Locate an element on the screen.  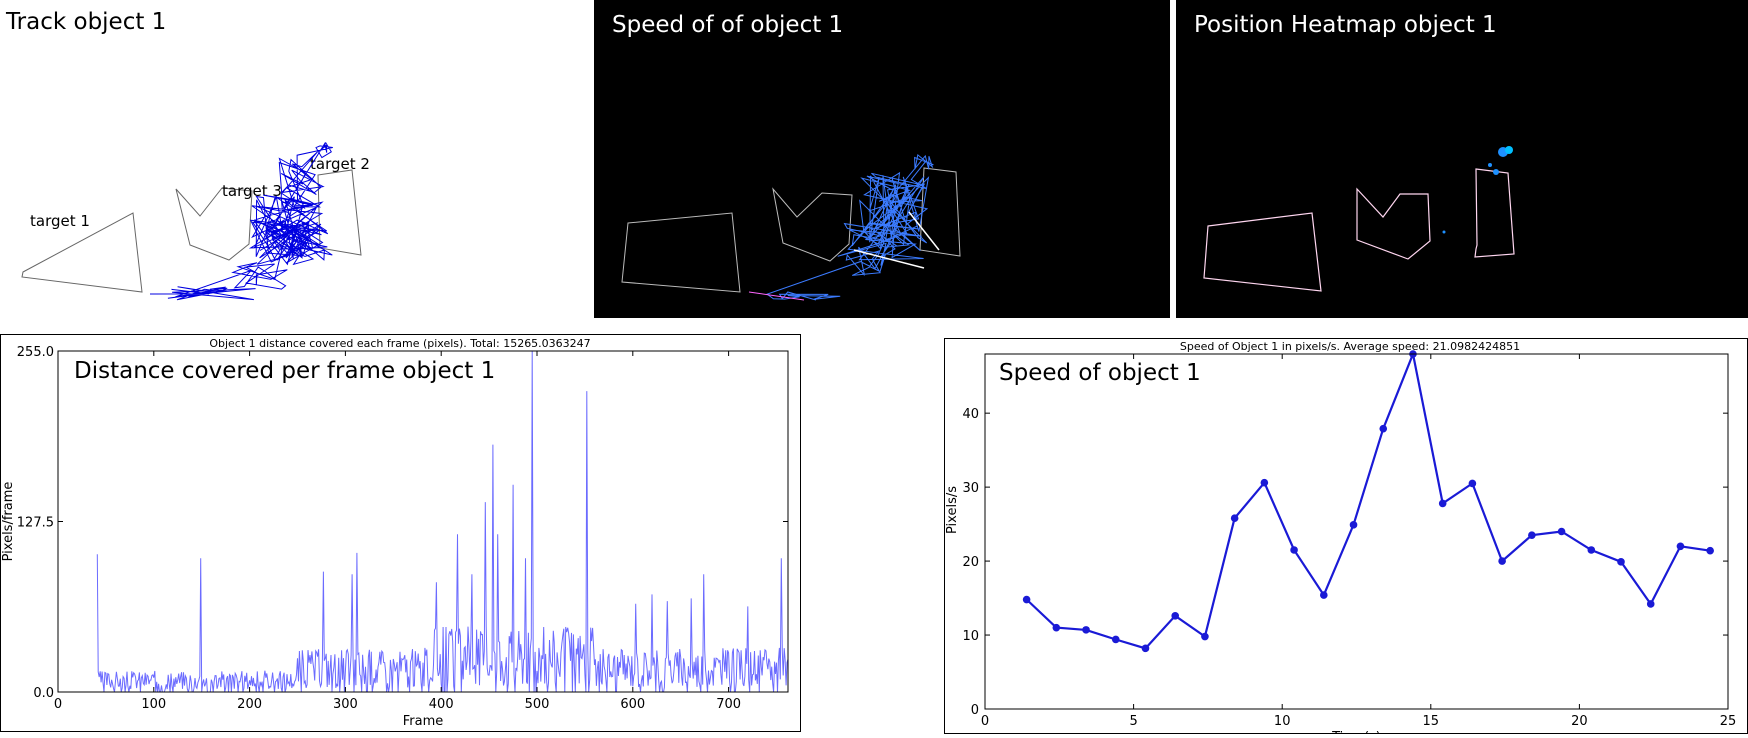
speed-image-panel: Speed of of object 1 is located at coordinates (882, 159).